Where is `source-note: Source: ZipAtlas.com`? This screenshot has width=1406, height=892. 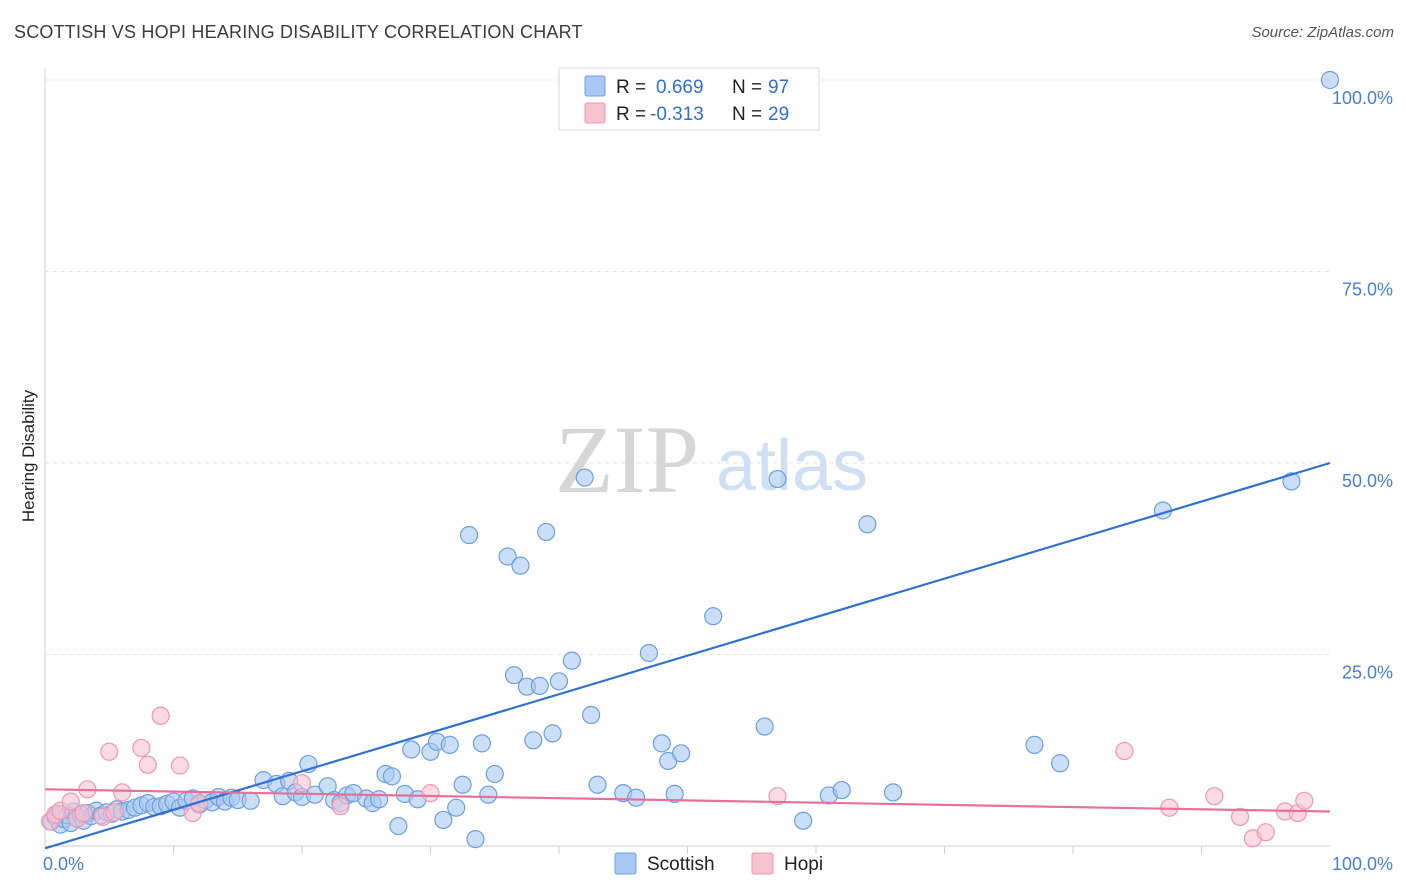
source-note: Source: ZipAtlas.com is located at coordinates (1322, 32).